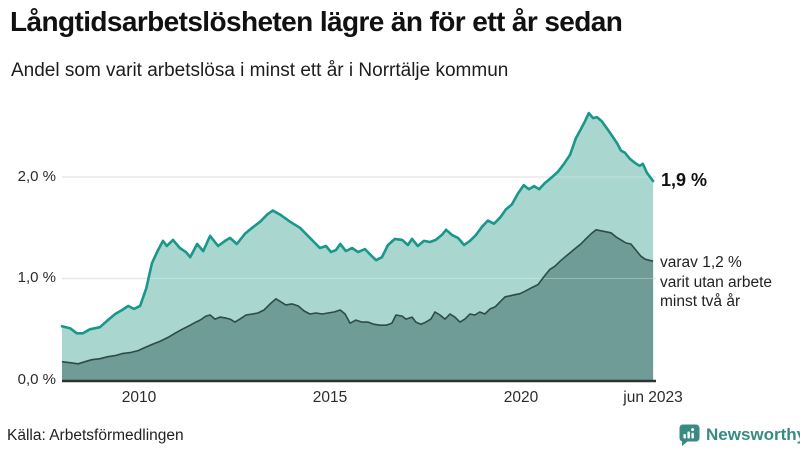 This screenshot has height=450, width=800. I want to click on latest-value-label: 1,9 %, so click(684, 180).